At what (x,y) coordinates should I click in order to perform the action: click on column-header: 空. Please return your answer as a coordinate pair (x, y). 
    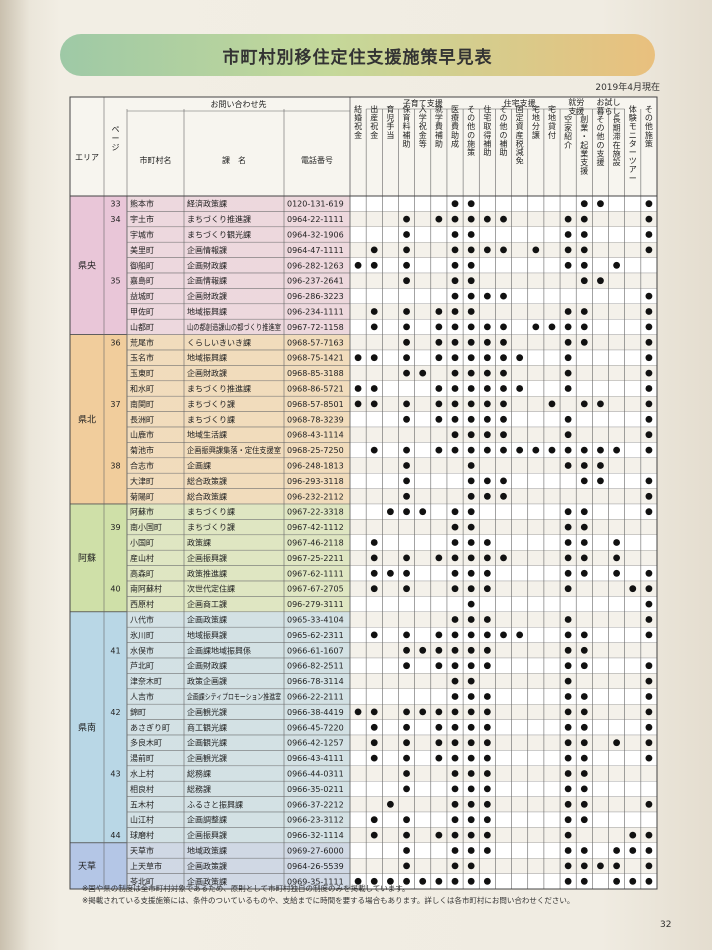
    Looking at the image, I should click on (568, 119).